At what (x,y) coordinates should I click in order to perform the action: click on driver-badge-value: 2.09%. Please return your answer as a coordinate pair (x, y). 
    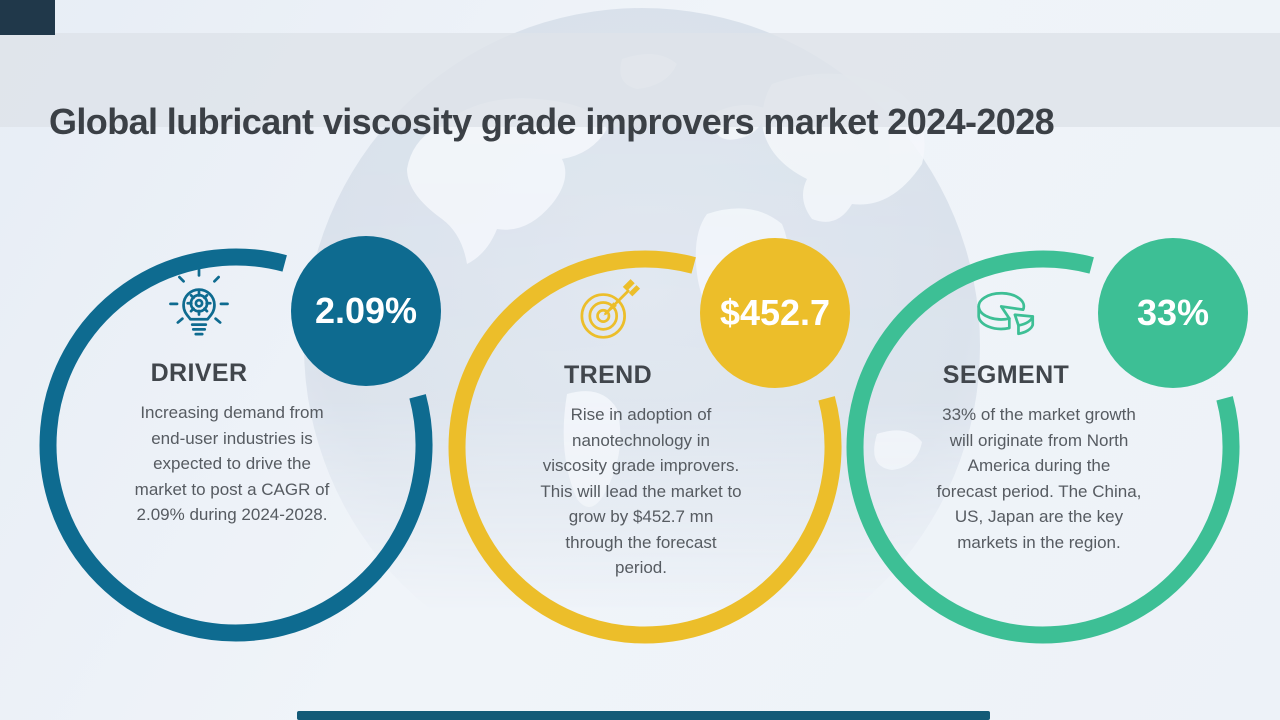
    Looking at the image, I should click on (366, 310).